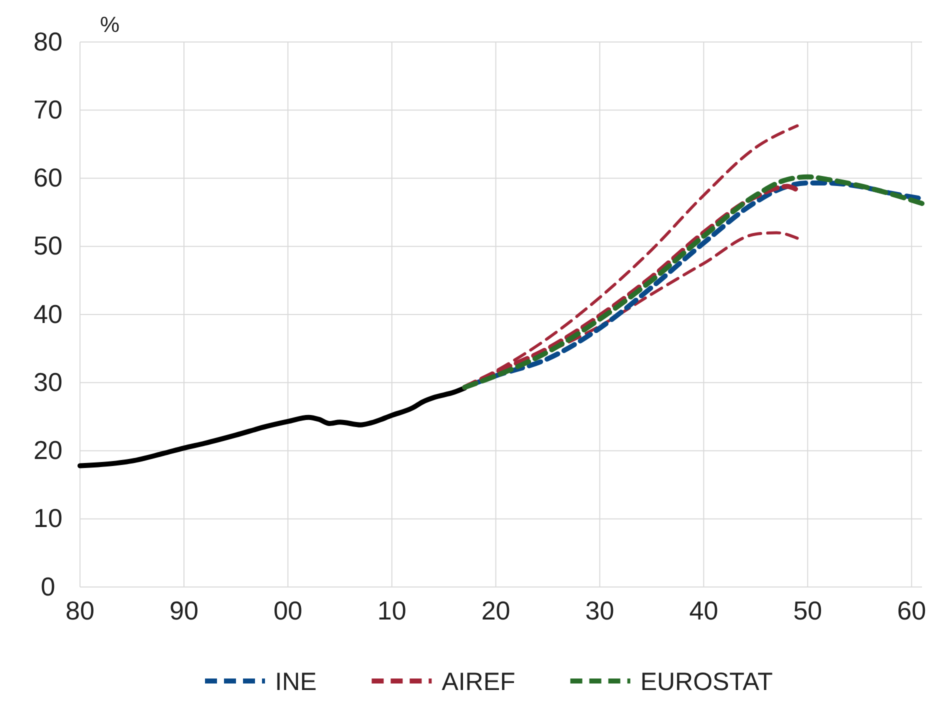 The width and height of the screenshot is (949, 708). Describe the element at coordinates (48, 381) in the screenshot. I see `y-tick-label: 30` at that location.